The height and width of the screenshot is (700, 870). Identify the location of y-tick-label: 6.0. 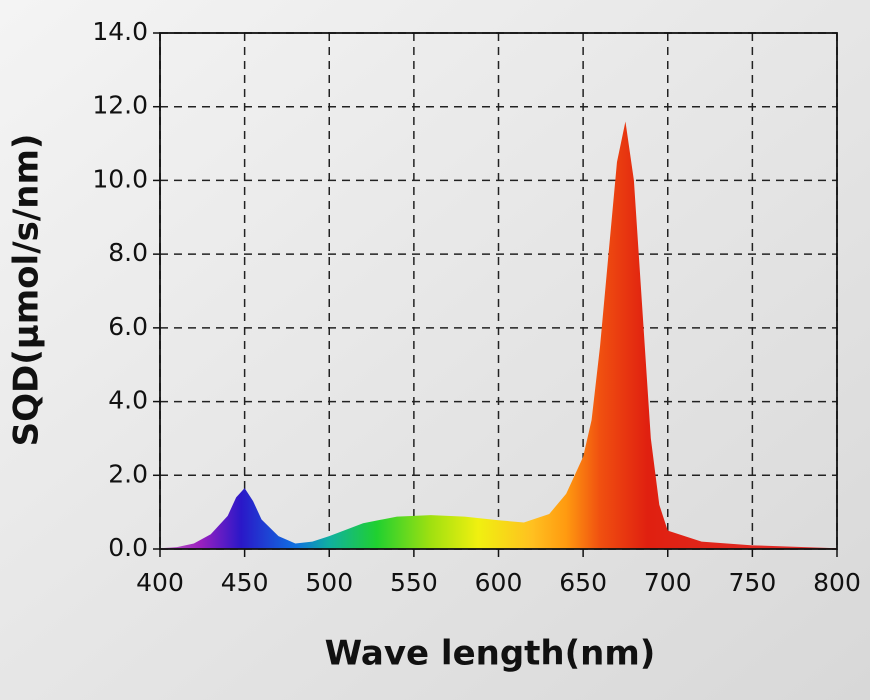
(128, 326).